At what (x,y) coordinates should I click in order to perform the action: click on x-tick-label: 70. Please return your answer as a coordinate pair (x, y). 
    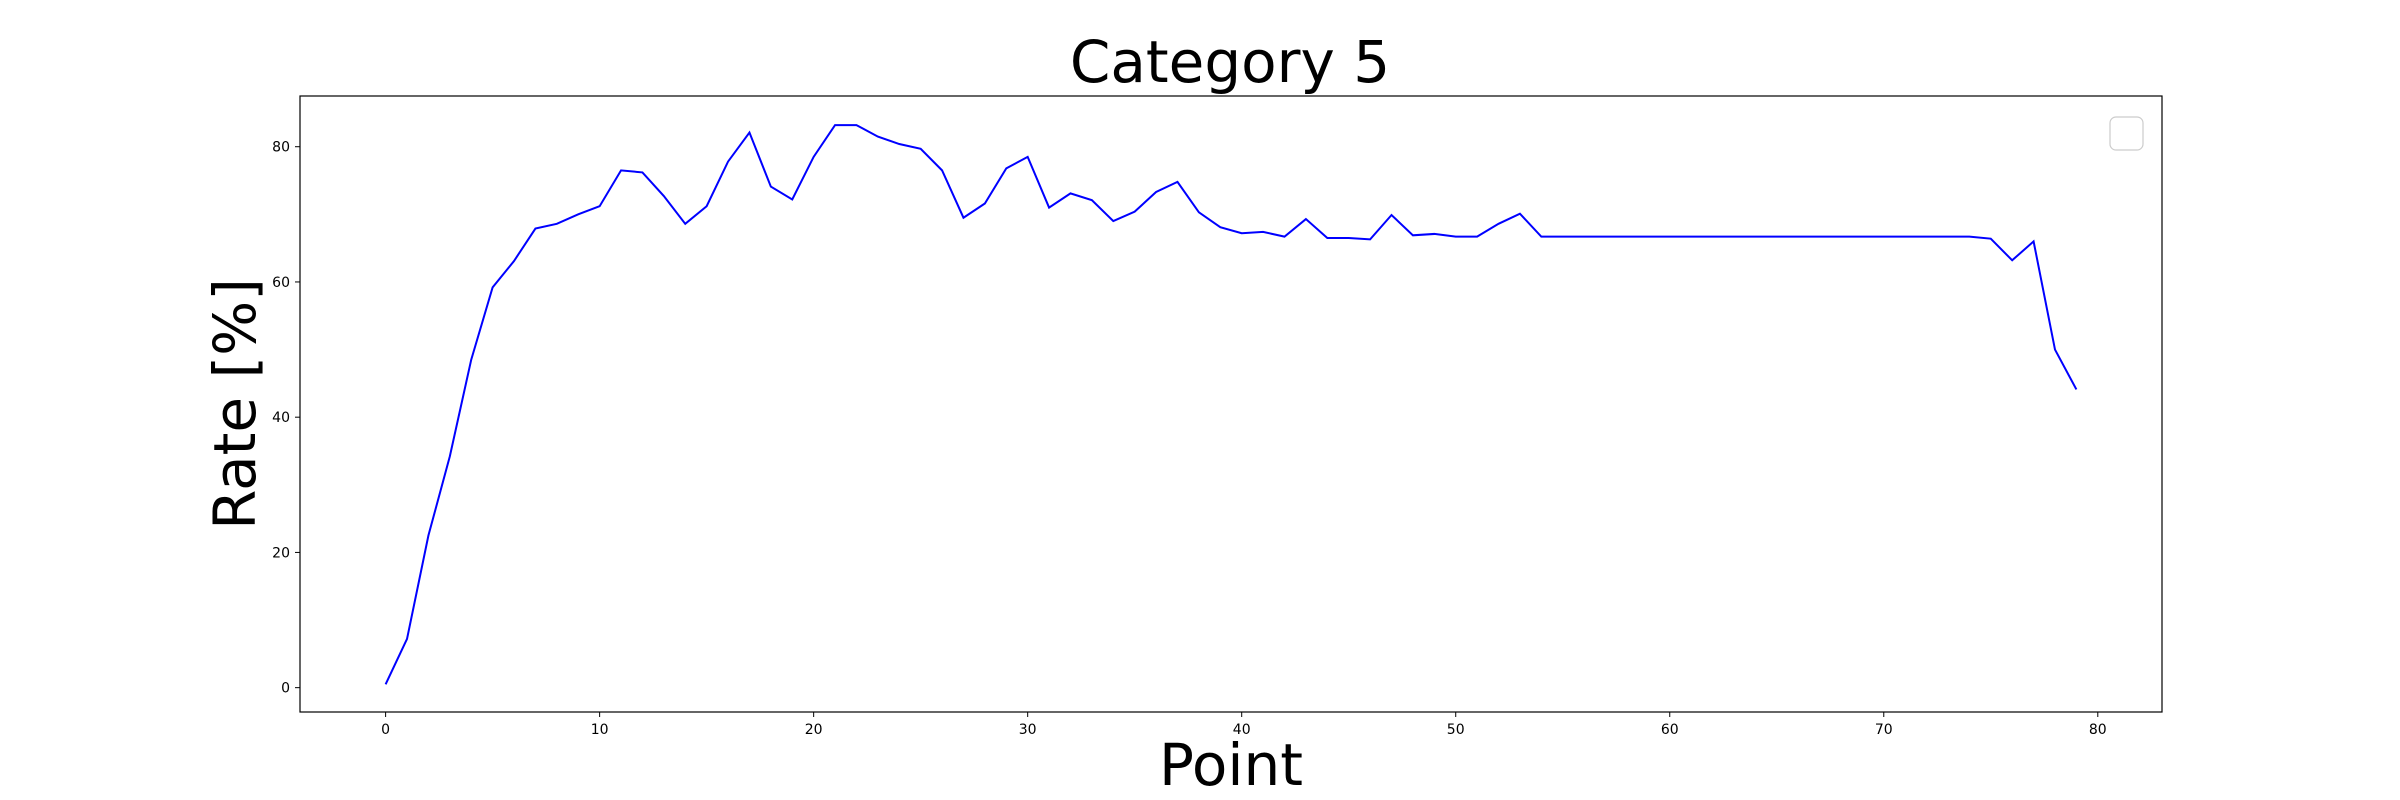
    Looking at the image, I should click on (1884, 730).